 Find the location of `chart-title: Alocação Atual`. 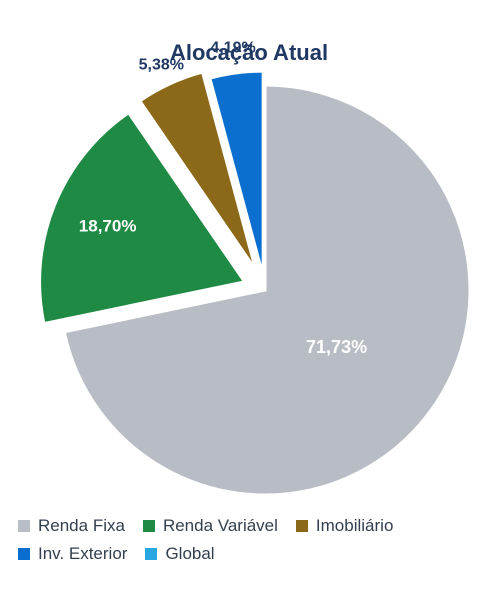

chart-title: Alocação Atual is located at coordinates (249, 52).